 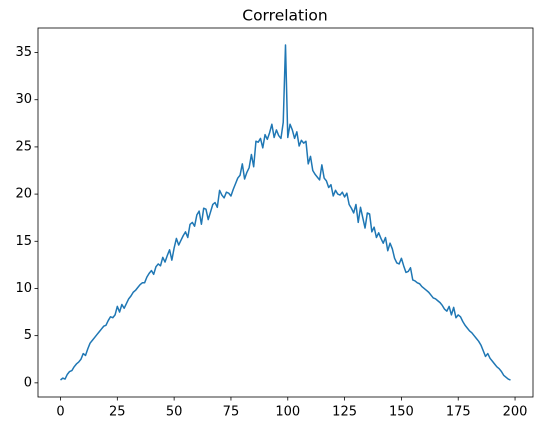 What do you see at coordinates (23, 52) in the screenshot?
I see `y-tick-label: 35` at bounding box center [23, 52].